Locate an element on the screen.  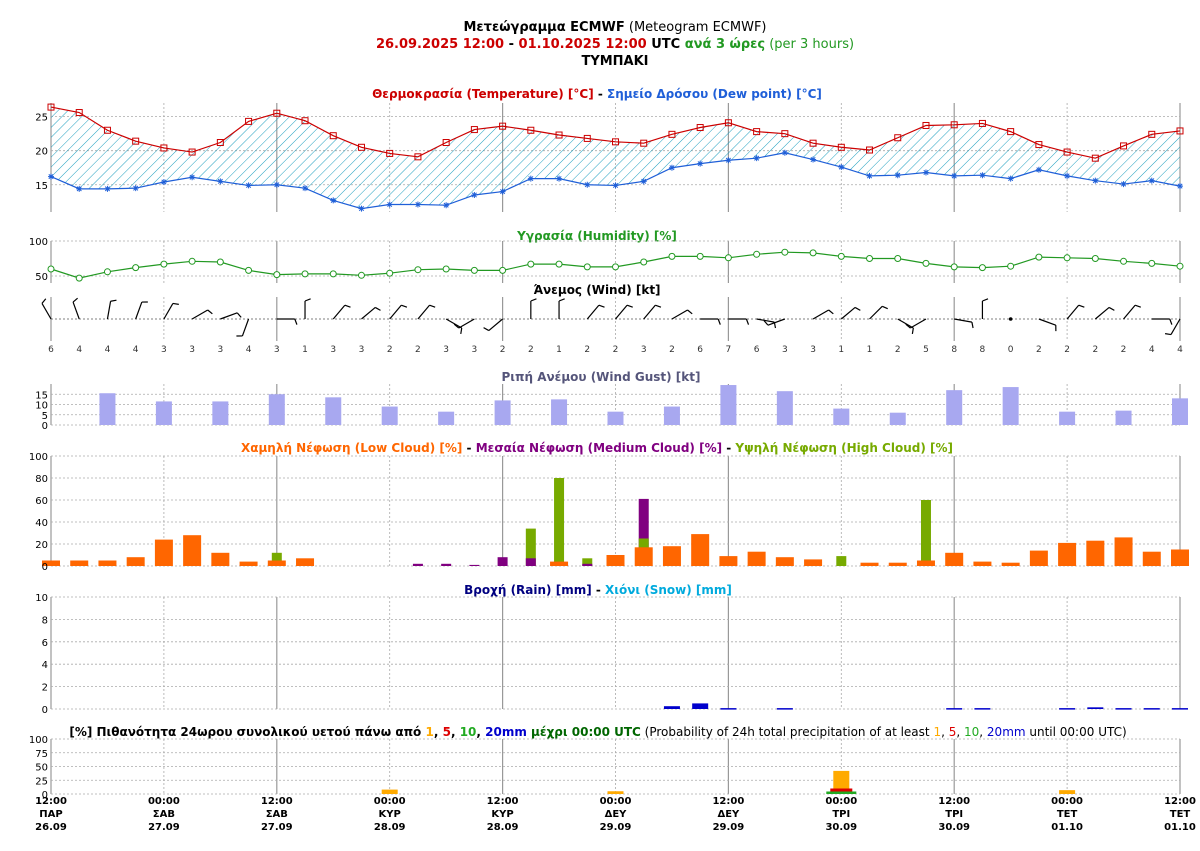
wind-speed-label: 1 is located at coordinates (559, 350).